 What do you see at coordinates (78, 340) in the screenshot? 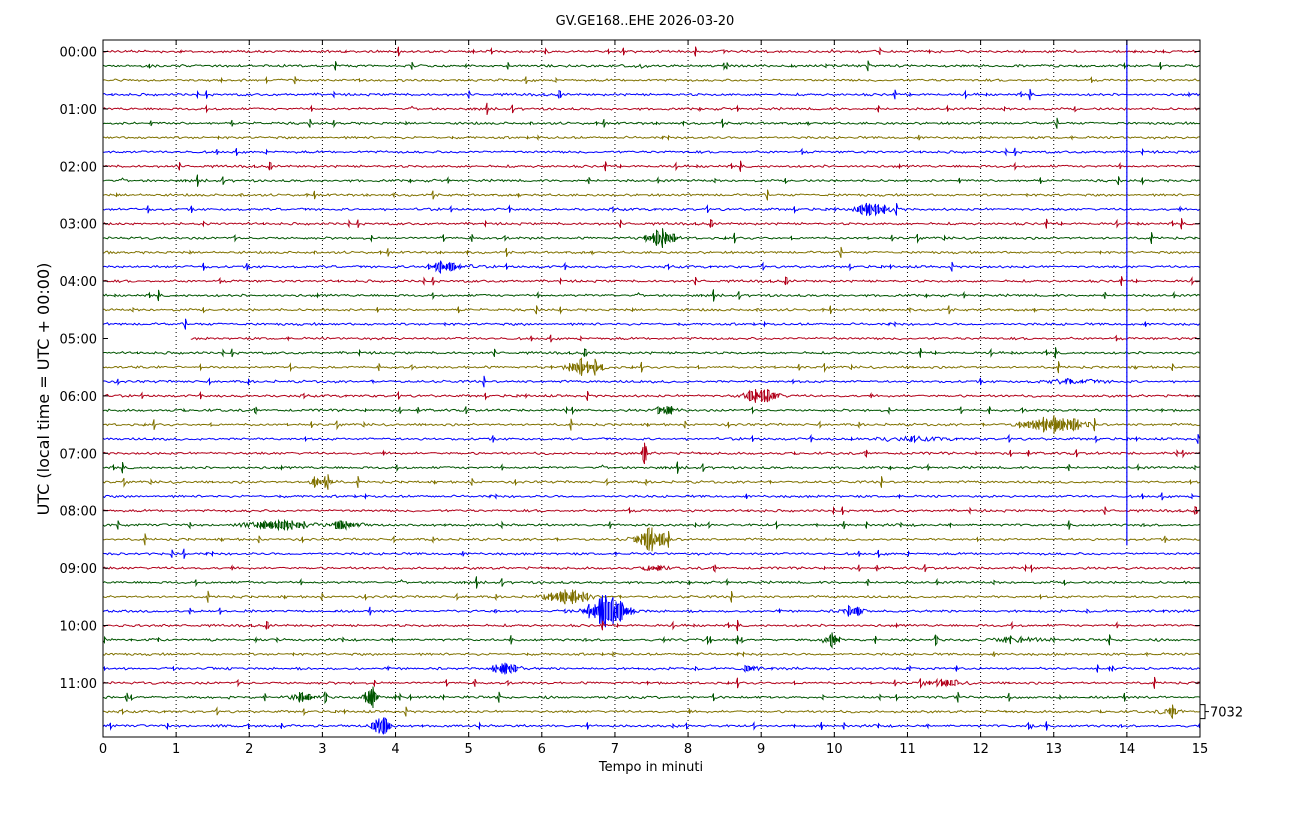
I see `y-tick-label: 05:00` at bounding box center [78, 340].